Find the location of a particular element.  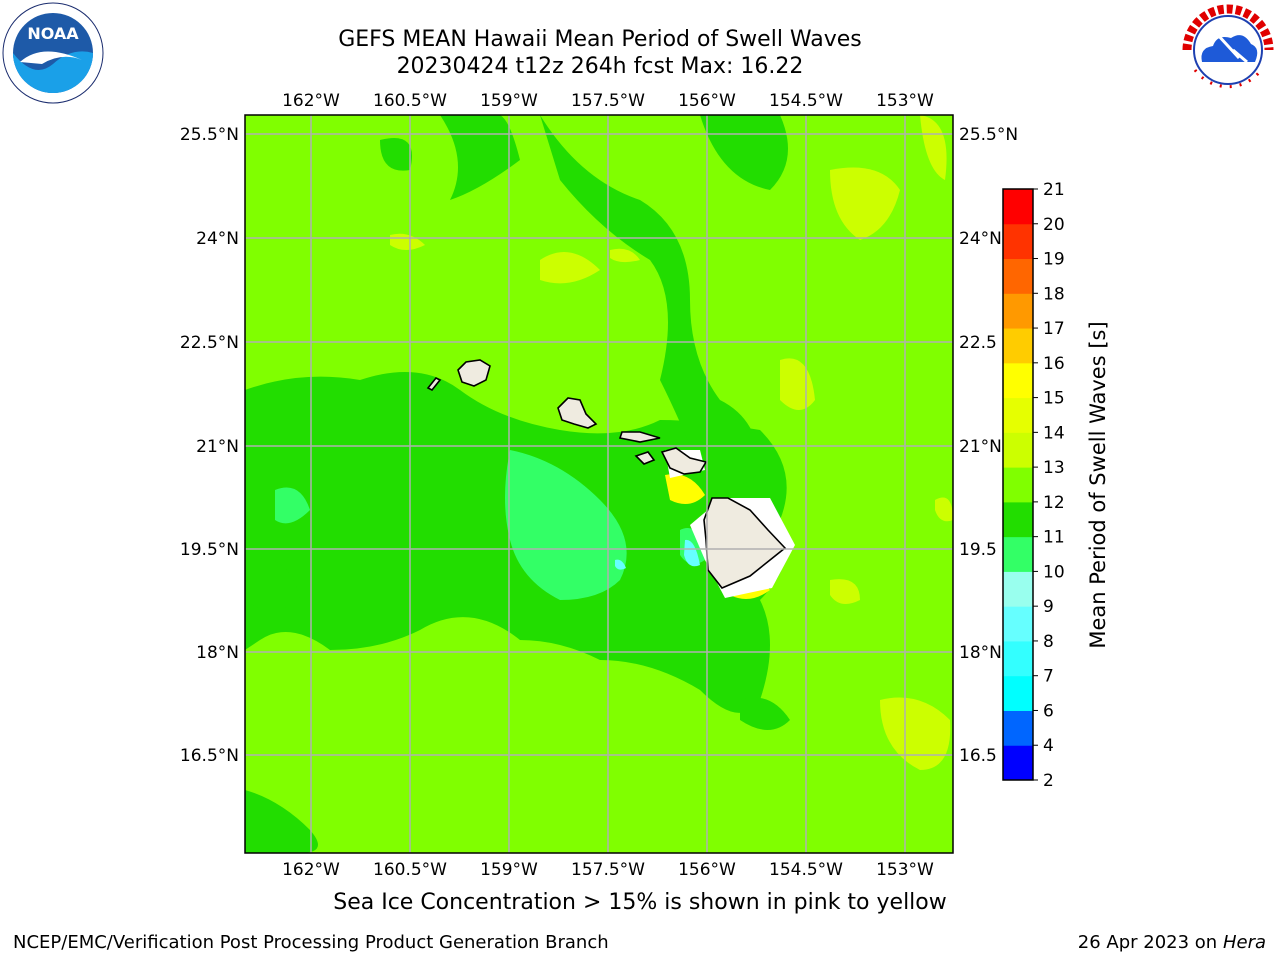

colorbar-tick-label: 17 is located at coordinates (1054, 329).